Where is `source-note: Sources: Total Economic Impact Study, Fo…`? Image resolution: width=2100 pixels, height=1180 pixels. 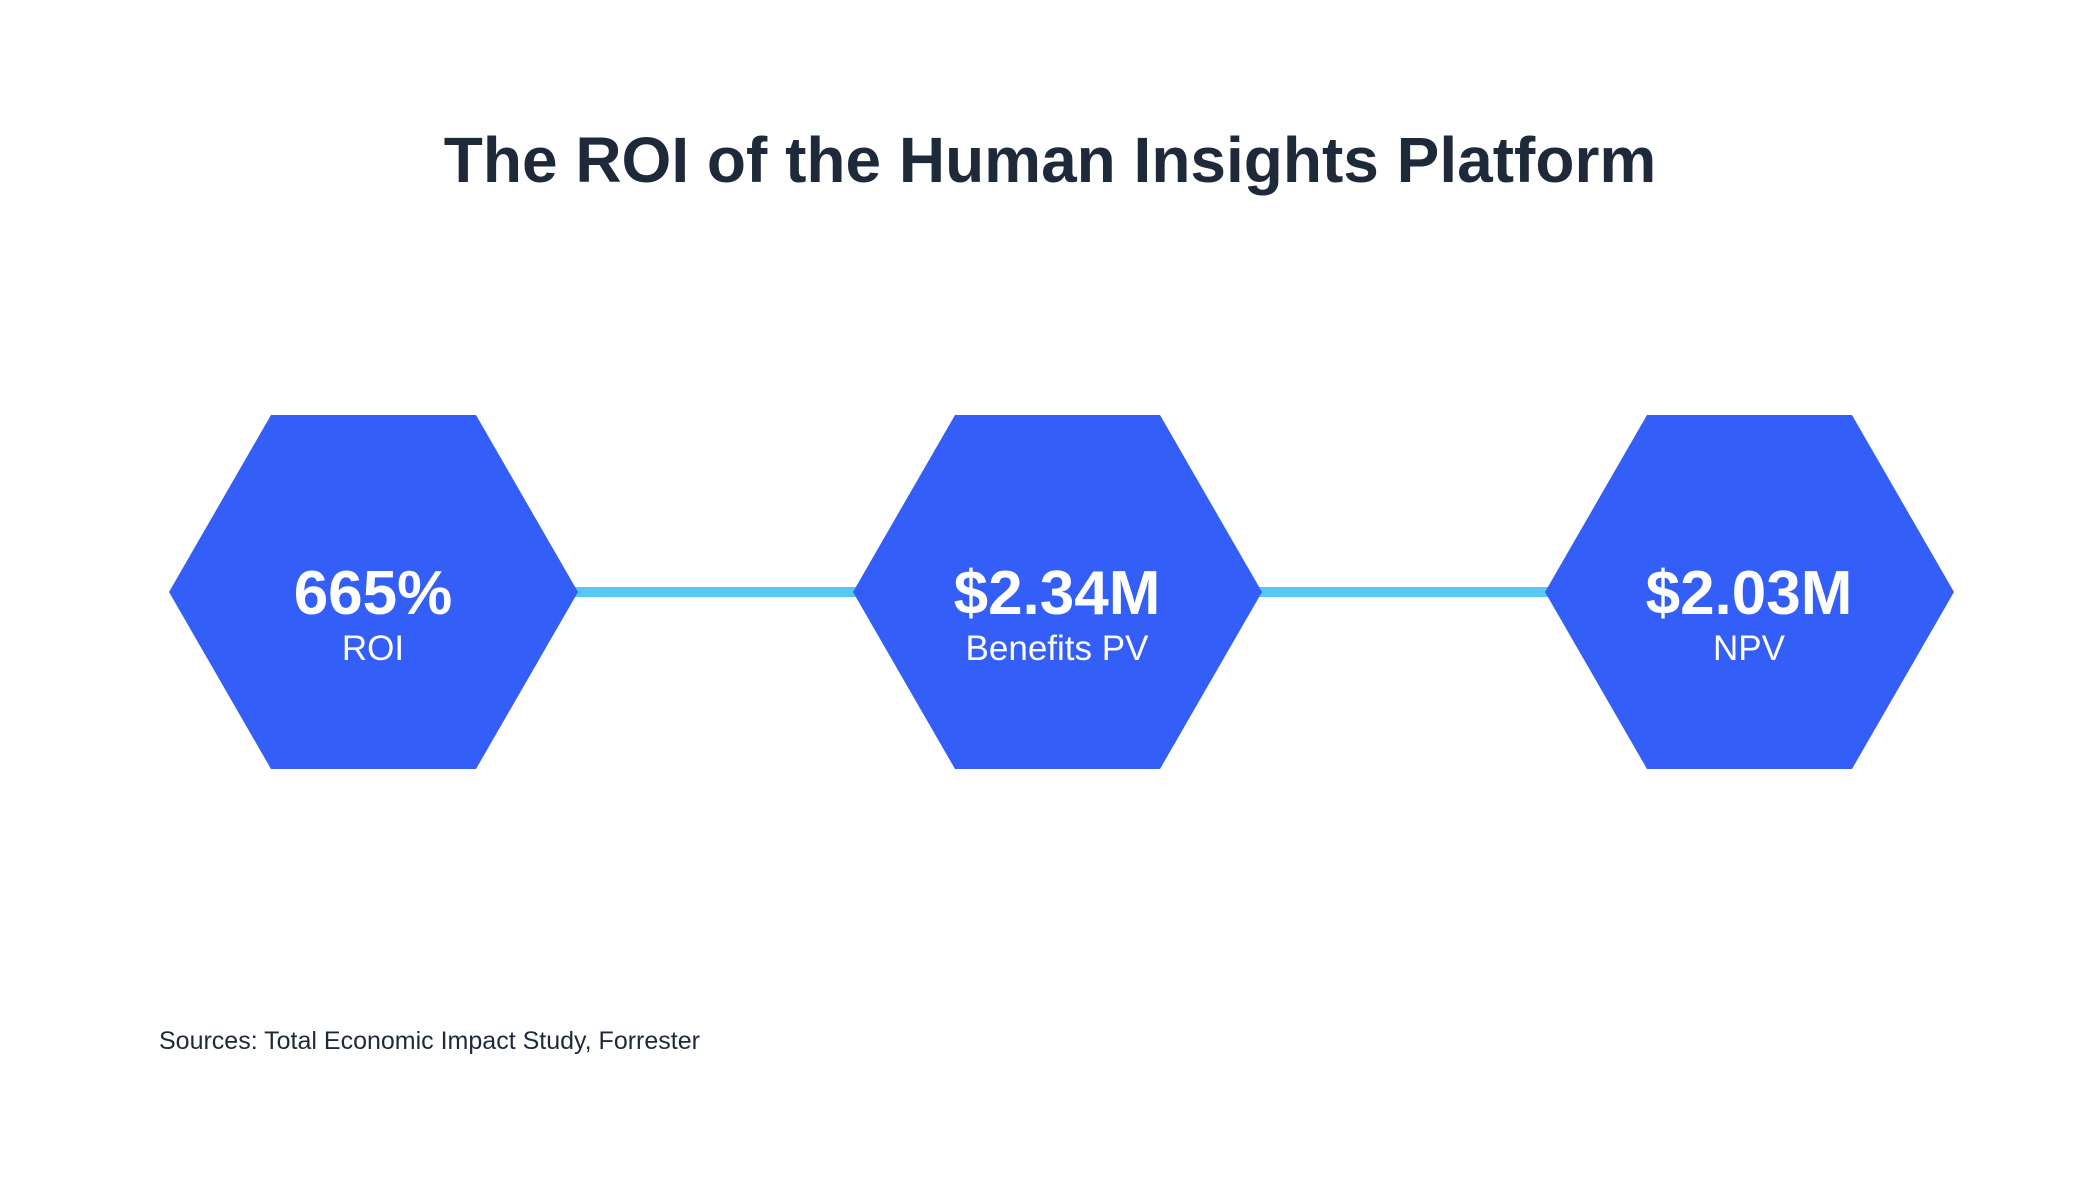
source-note: Sources: Total Economic Impact Study, Fo… is located at coordinates (429, 1041).